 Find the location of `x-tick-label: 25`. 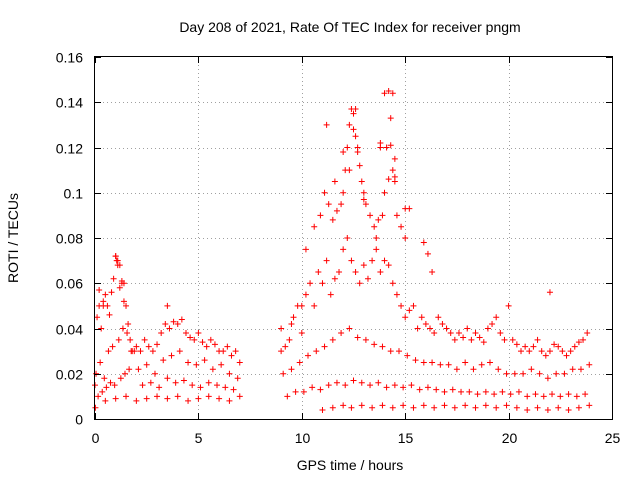

x-tick-label: 25 is located at coordinates (613, 438).